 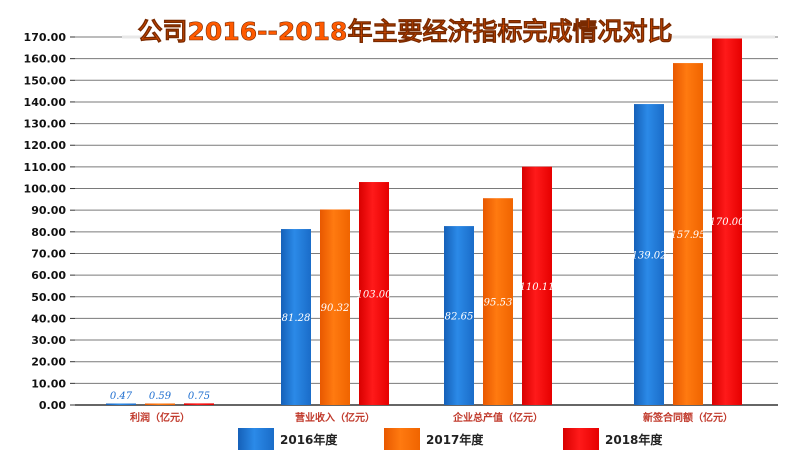 What do you see at coordinates (45, 167) in the screenshot?
I see `y-tick-label: 110.00` at bounding box center [45, 167].